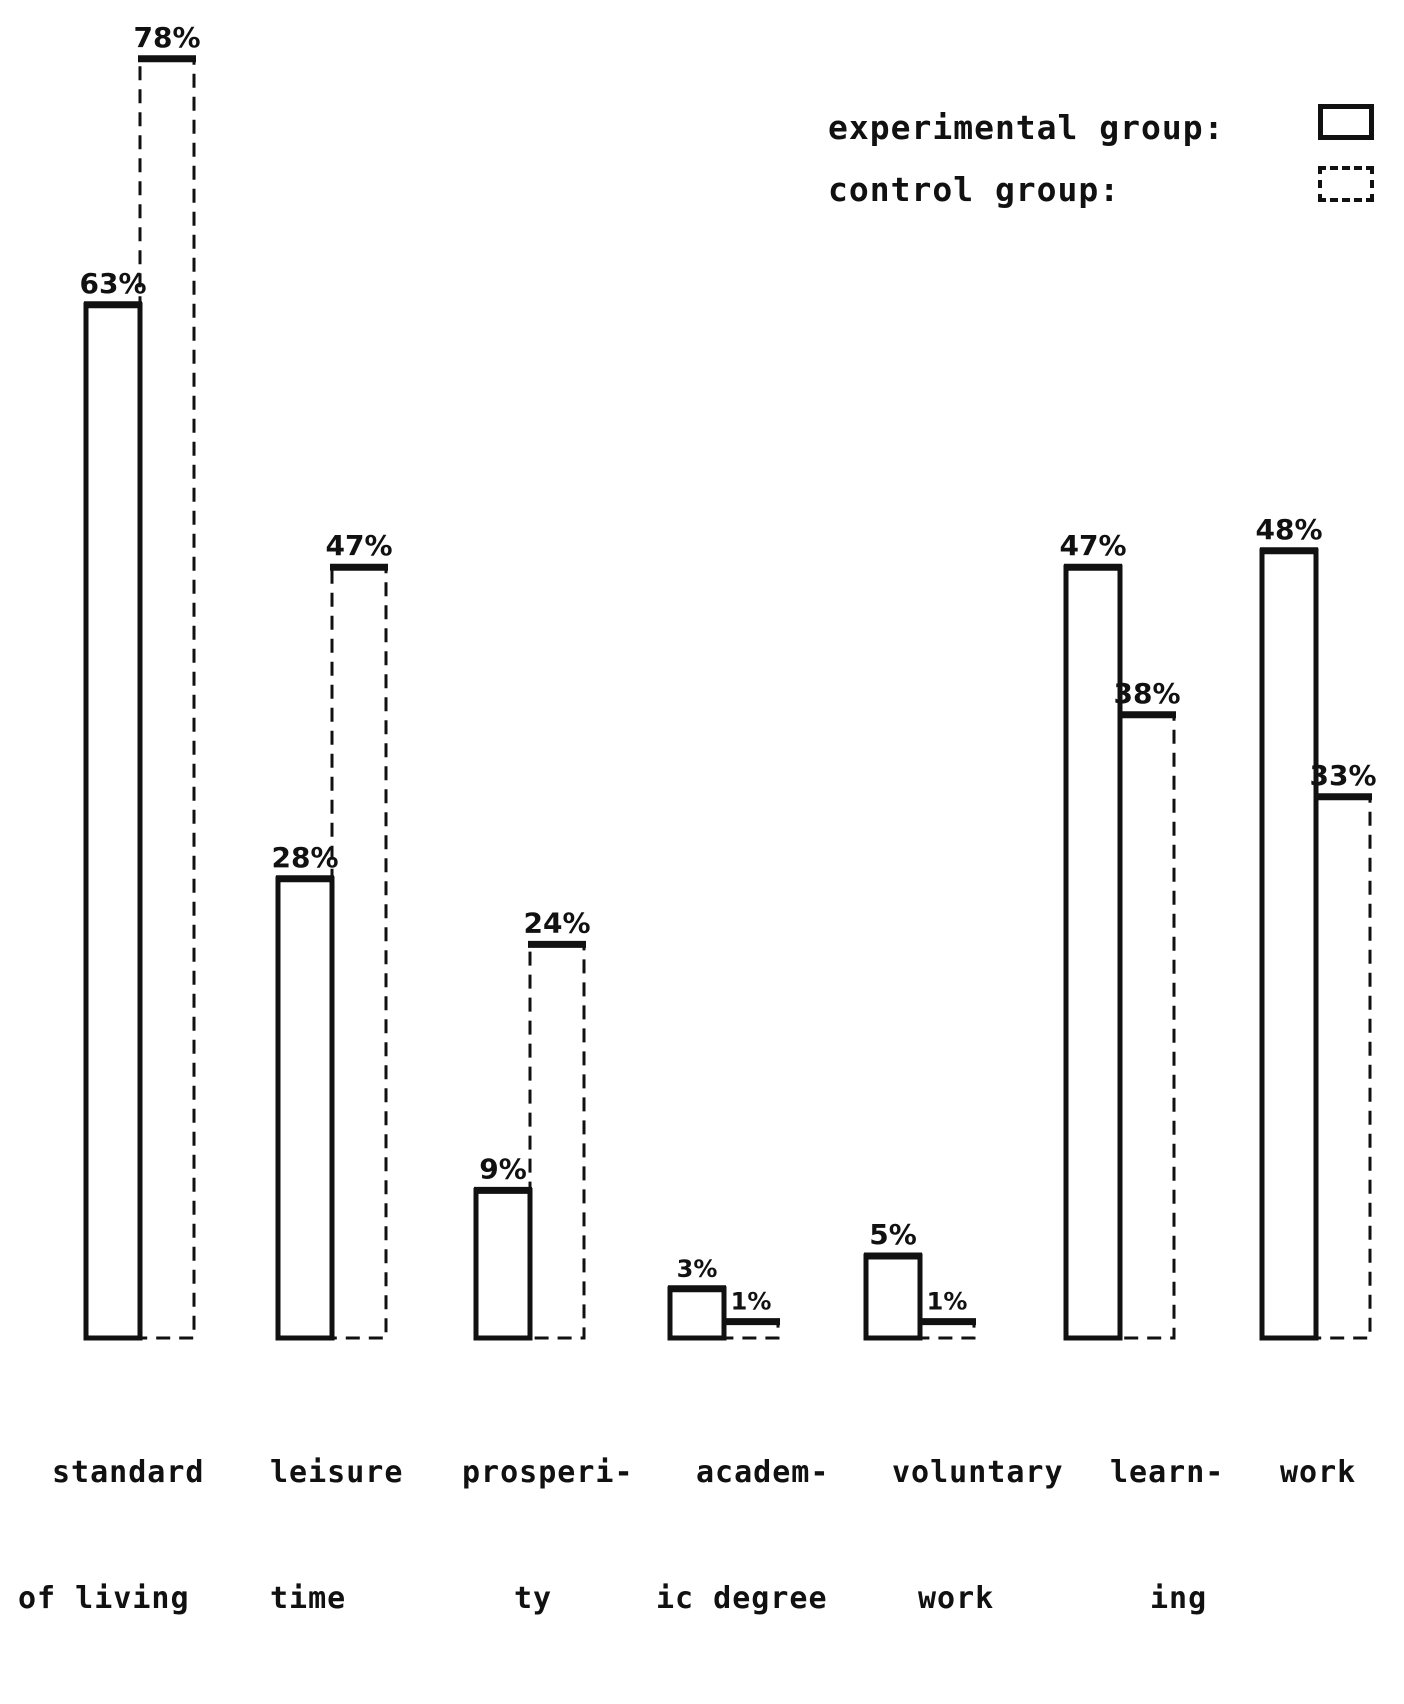 The width and height of the screenshot is (1404, 1704). Describe the element at coordinates (947, 1302) in the screenshot. I see `data-label-control-voluntary-work: 1%` at that location.